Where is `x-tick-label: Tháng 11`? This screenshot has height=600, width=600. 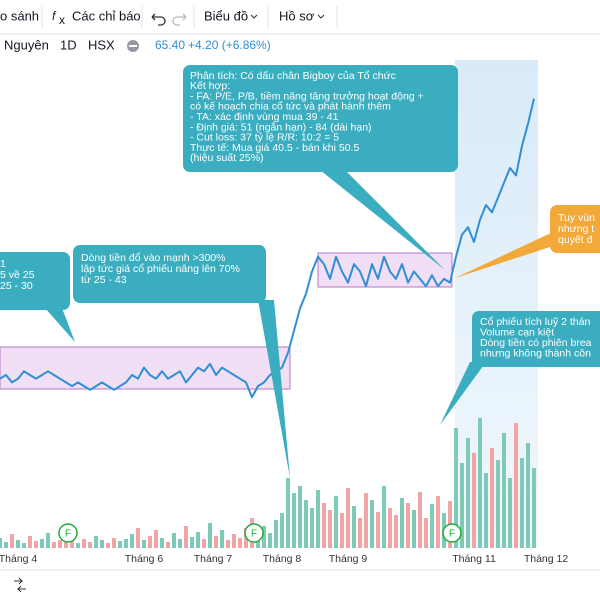
x-tick-label: Tháng 11 is located at coordinates (474, 559).